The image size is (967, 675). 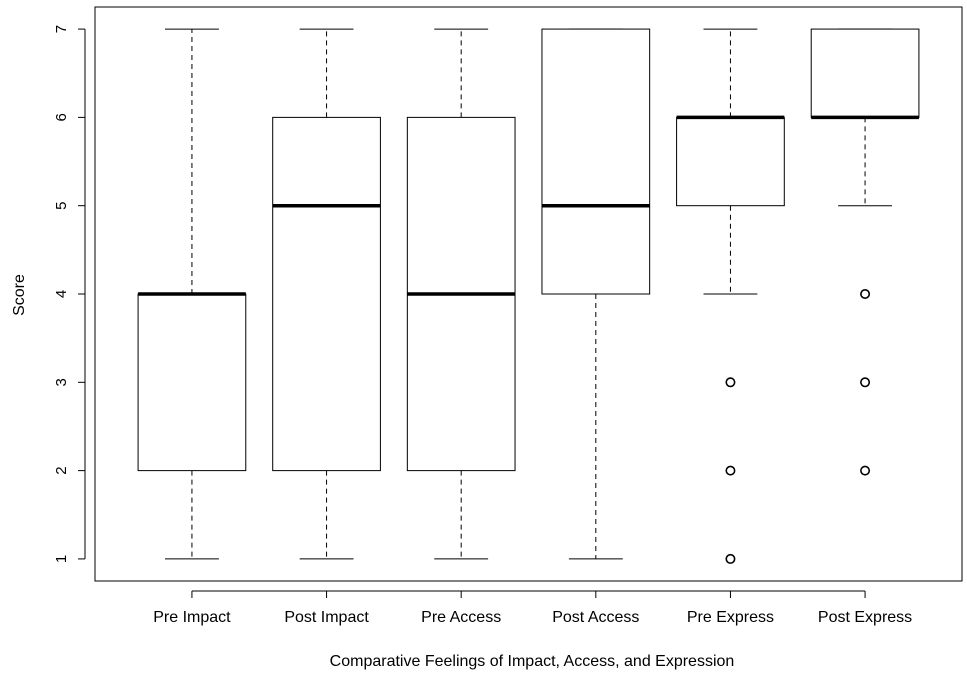 What do you see at coordinates (61, 117) in the screenshot?
I see `y-tick-label: 6` at bounding box center [61, 117].